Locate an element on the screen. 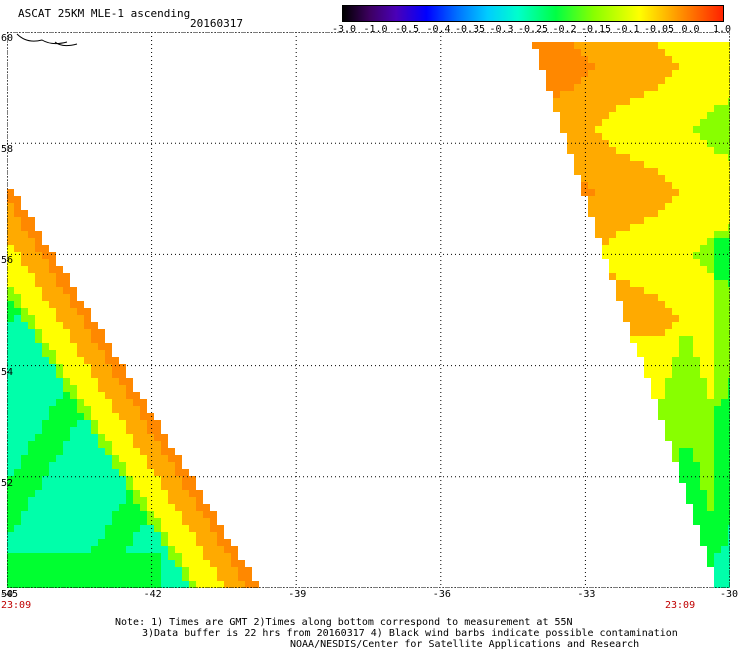  colorbar-tick: -0.5 is located at coordinates (407, 29).